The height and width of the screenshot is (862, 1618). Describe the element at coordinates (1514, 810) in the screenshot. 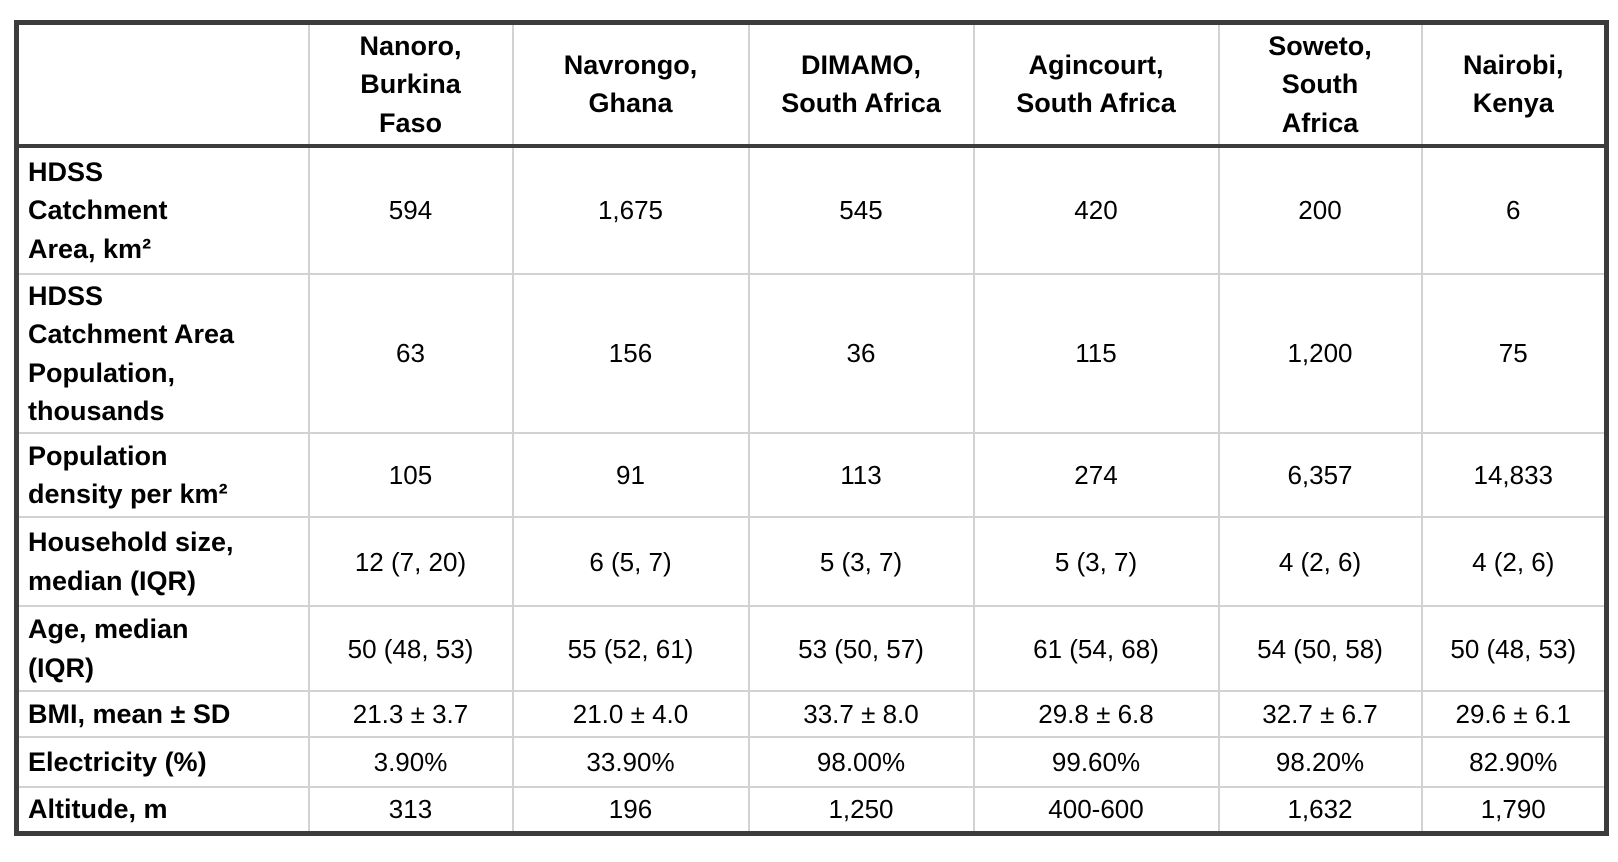

I see `cell: 1,790` at that location.